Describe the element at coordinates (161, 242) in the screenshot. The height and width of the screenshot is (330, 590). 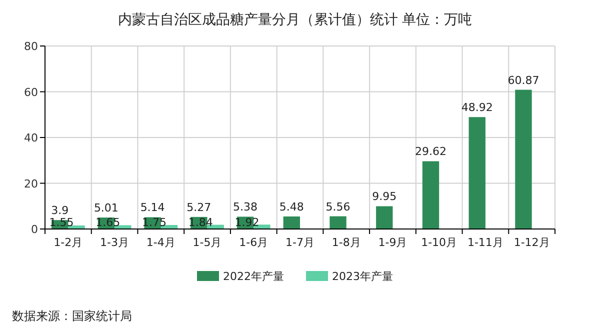
I see `x-tick-label: 1-4月` at that location.